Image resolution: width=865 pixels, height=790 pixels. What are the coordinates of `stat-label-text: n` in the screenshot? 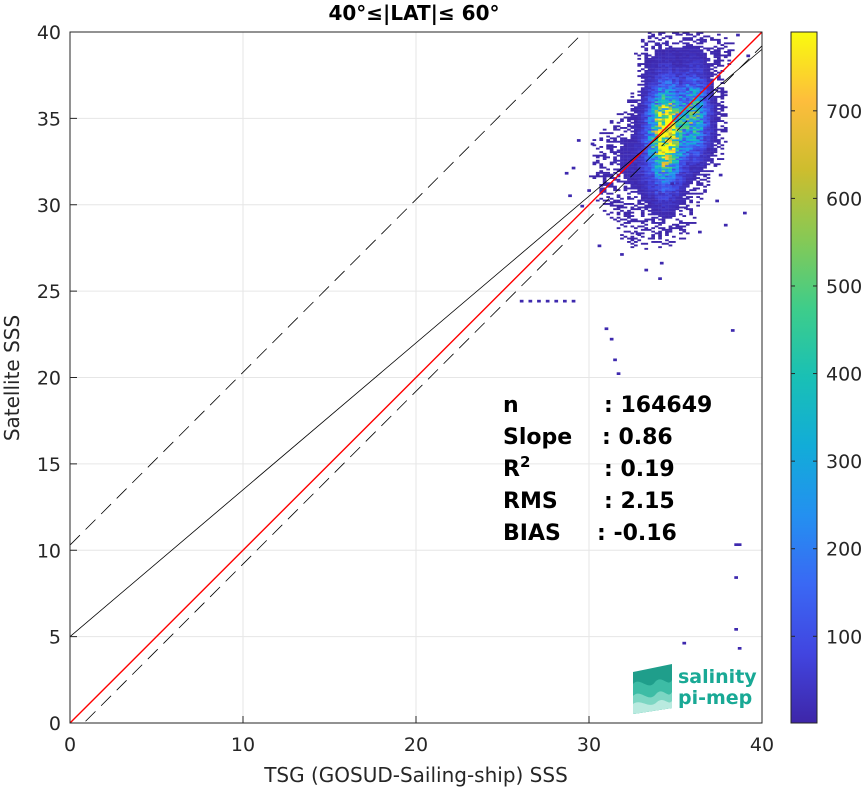 It's located at (511, 405).